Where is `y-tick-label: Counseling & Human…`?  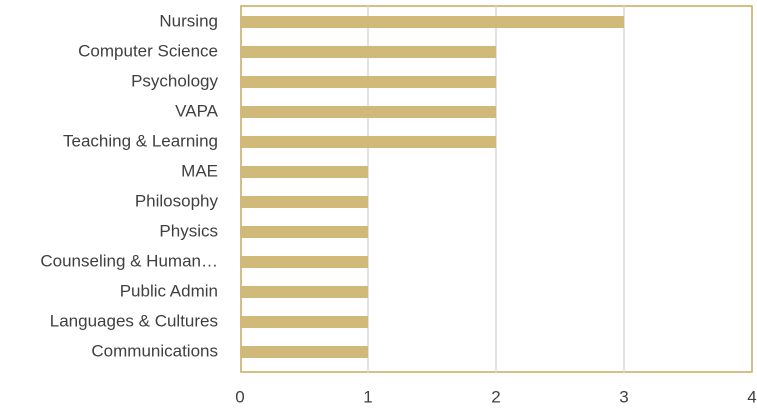
y-tick-label: Counseling & Human… is located at coordinates (129, 260).